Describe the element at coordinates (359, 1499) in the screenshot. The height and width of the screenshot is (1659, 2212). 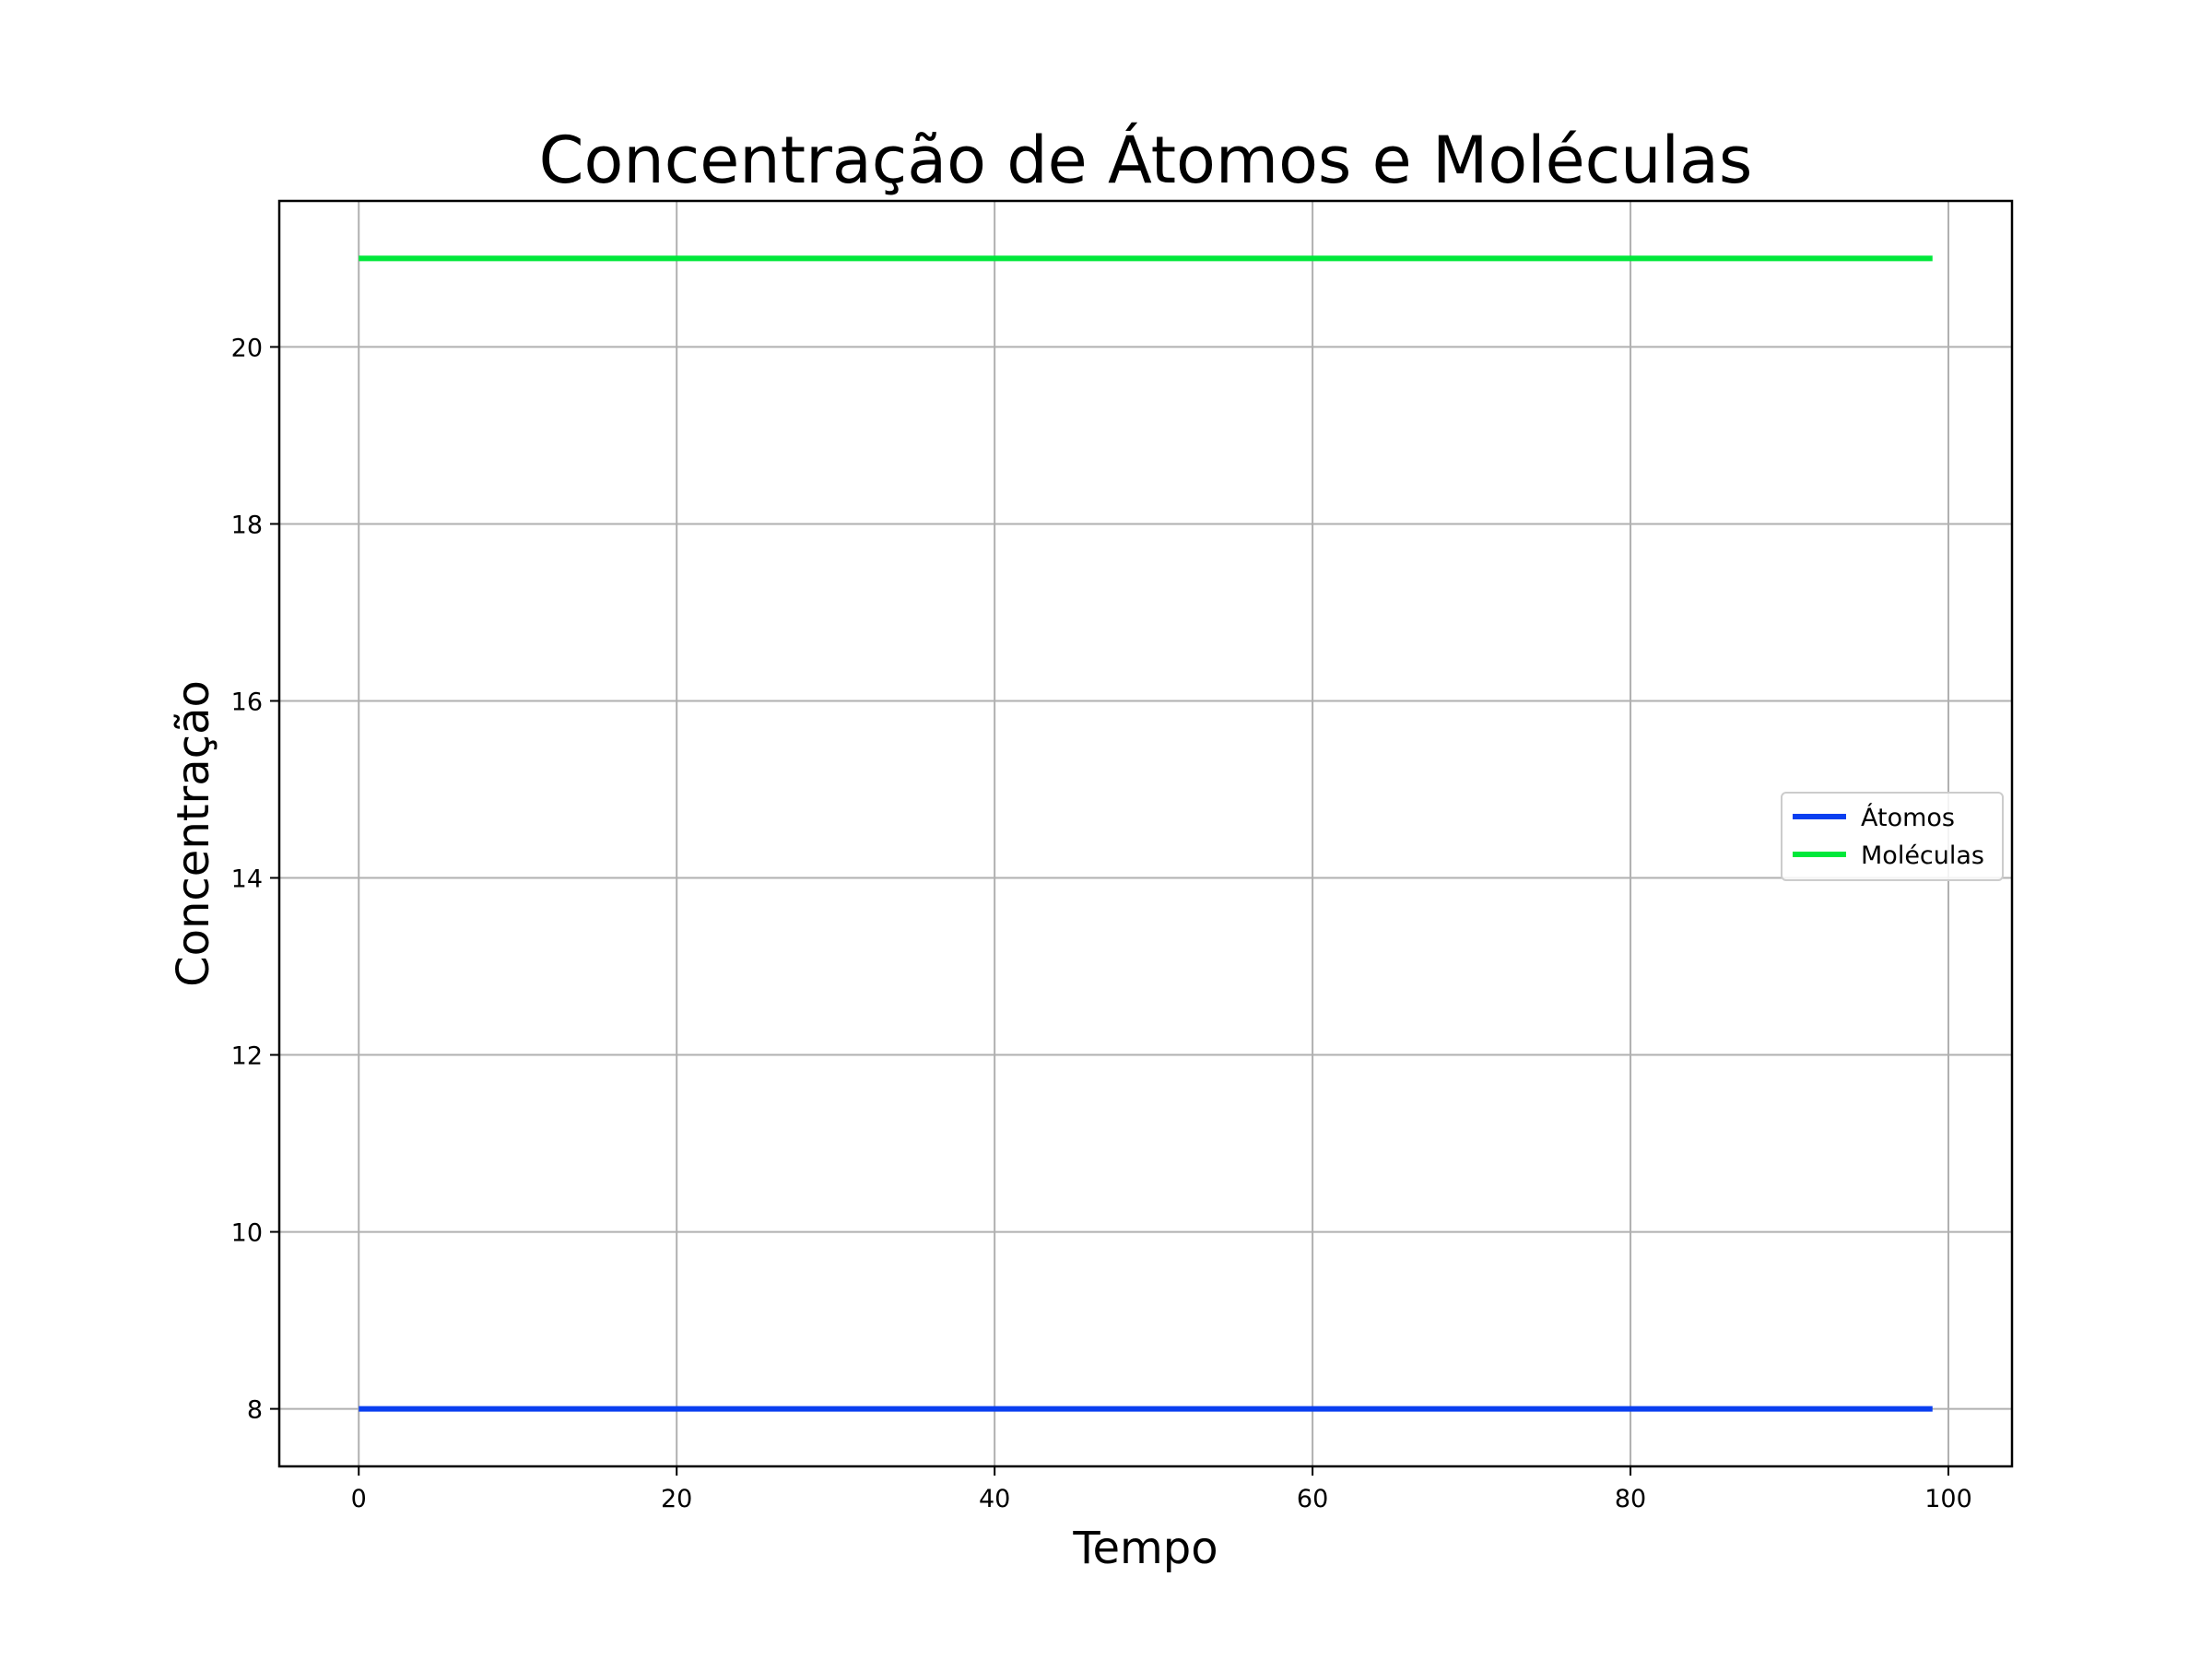
I see `x-tick-label: 0` at that location.